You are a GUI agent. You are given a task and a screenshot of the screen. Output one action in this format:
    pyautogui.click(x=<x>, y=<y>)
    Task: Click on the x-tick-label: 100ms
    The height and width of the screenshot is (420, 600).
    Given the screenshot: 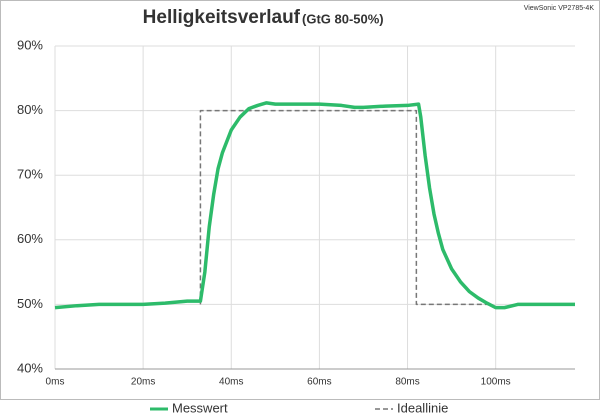 What is the action you would take?
    pyautogui.click(x=496, y=382)
    